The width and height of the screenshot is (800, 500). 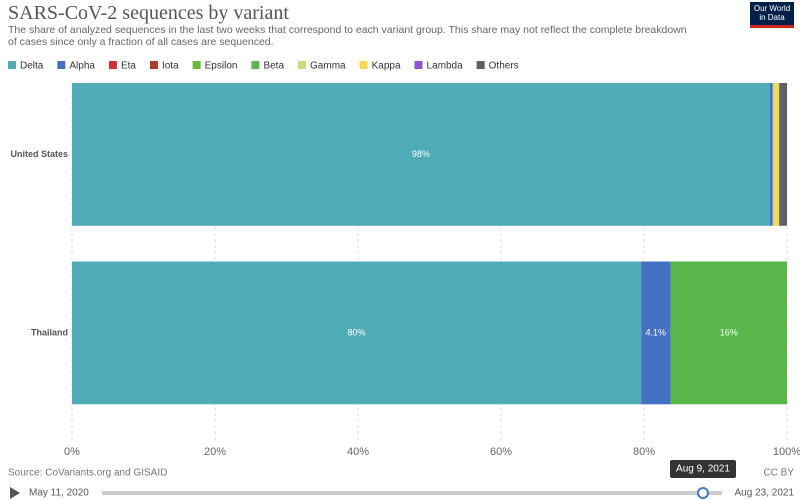 What do you see at coordinates (504, 66) in the screenshot?
I see `legend-label: Others` at bounding box center [504, 66].